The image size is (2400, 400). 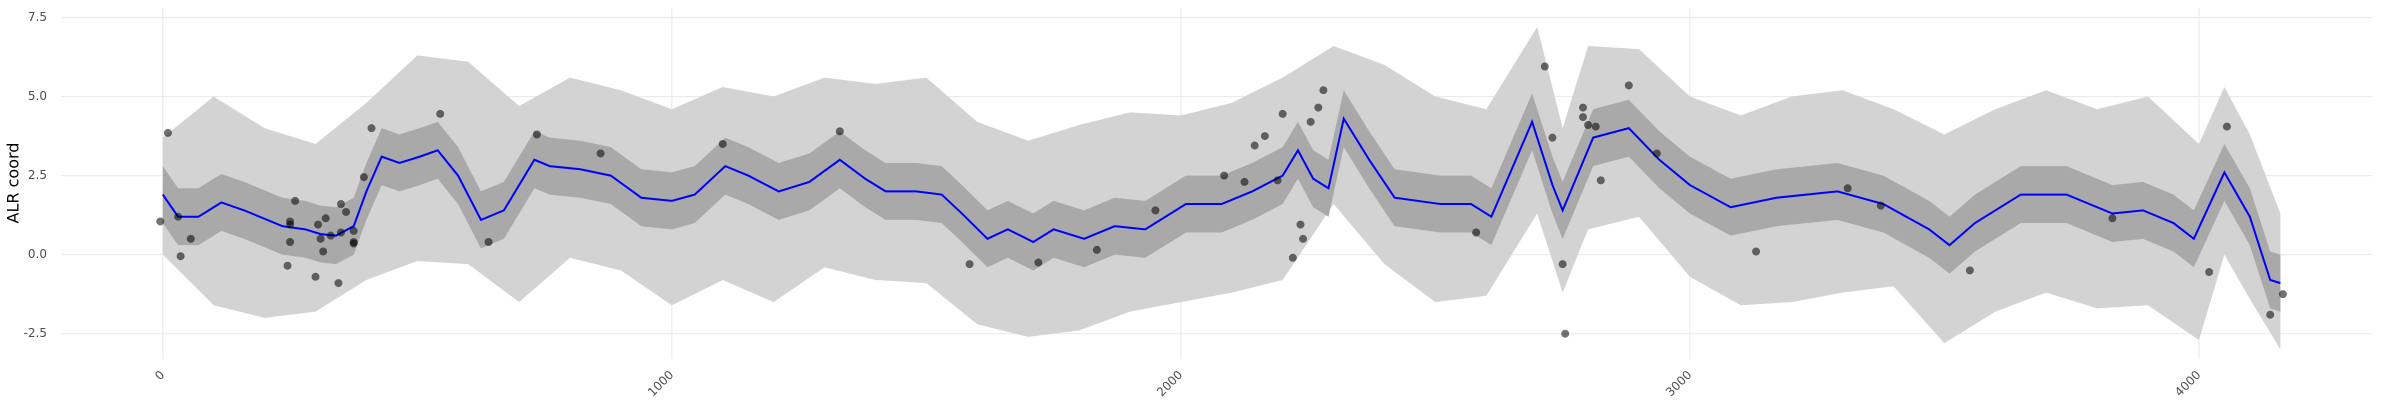 What do you see at coordinates (13, 183) in the screenshot?
I see `y-axis-label: ALR coord` at bounding box center [13, 183].